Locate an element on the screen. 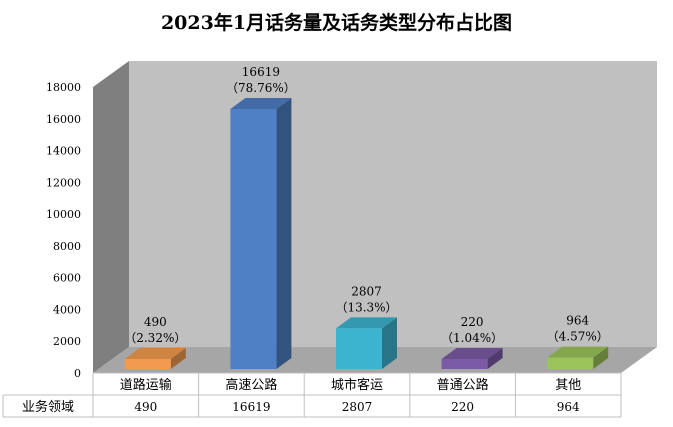 This screenshot has height=427, width=673. y-tick-label: 12000 is located at coordinates (63, 182).